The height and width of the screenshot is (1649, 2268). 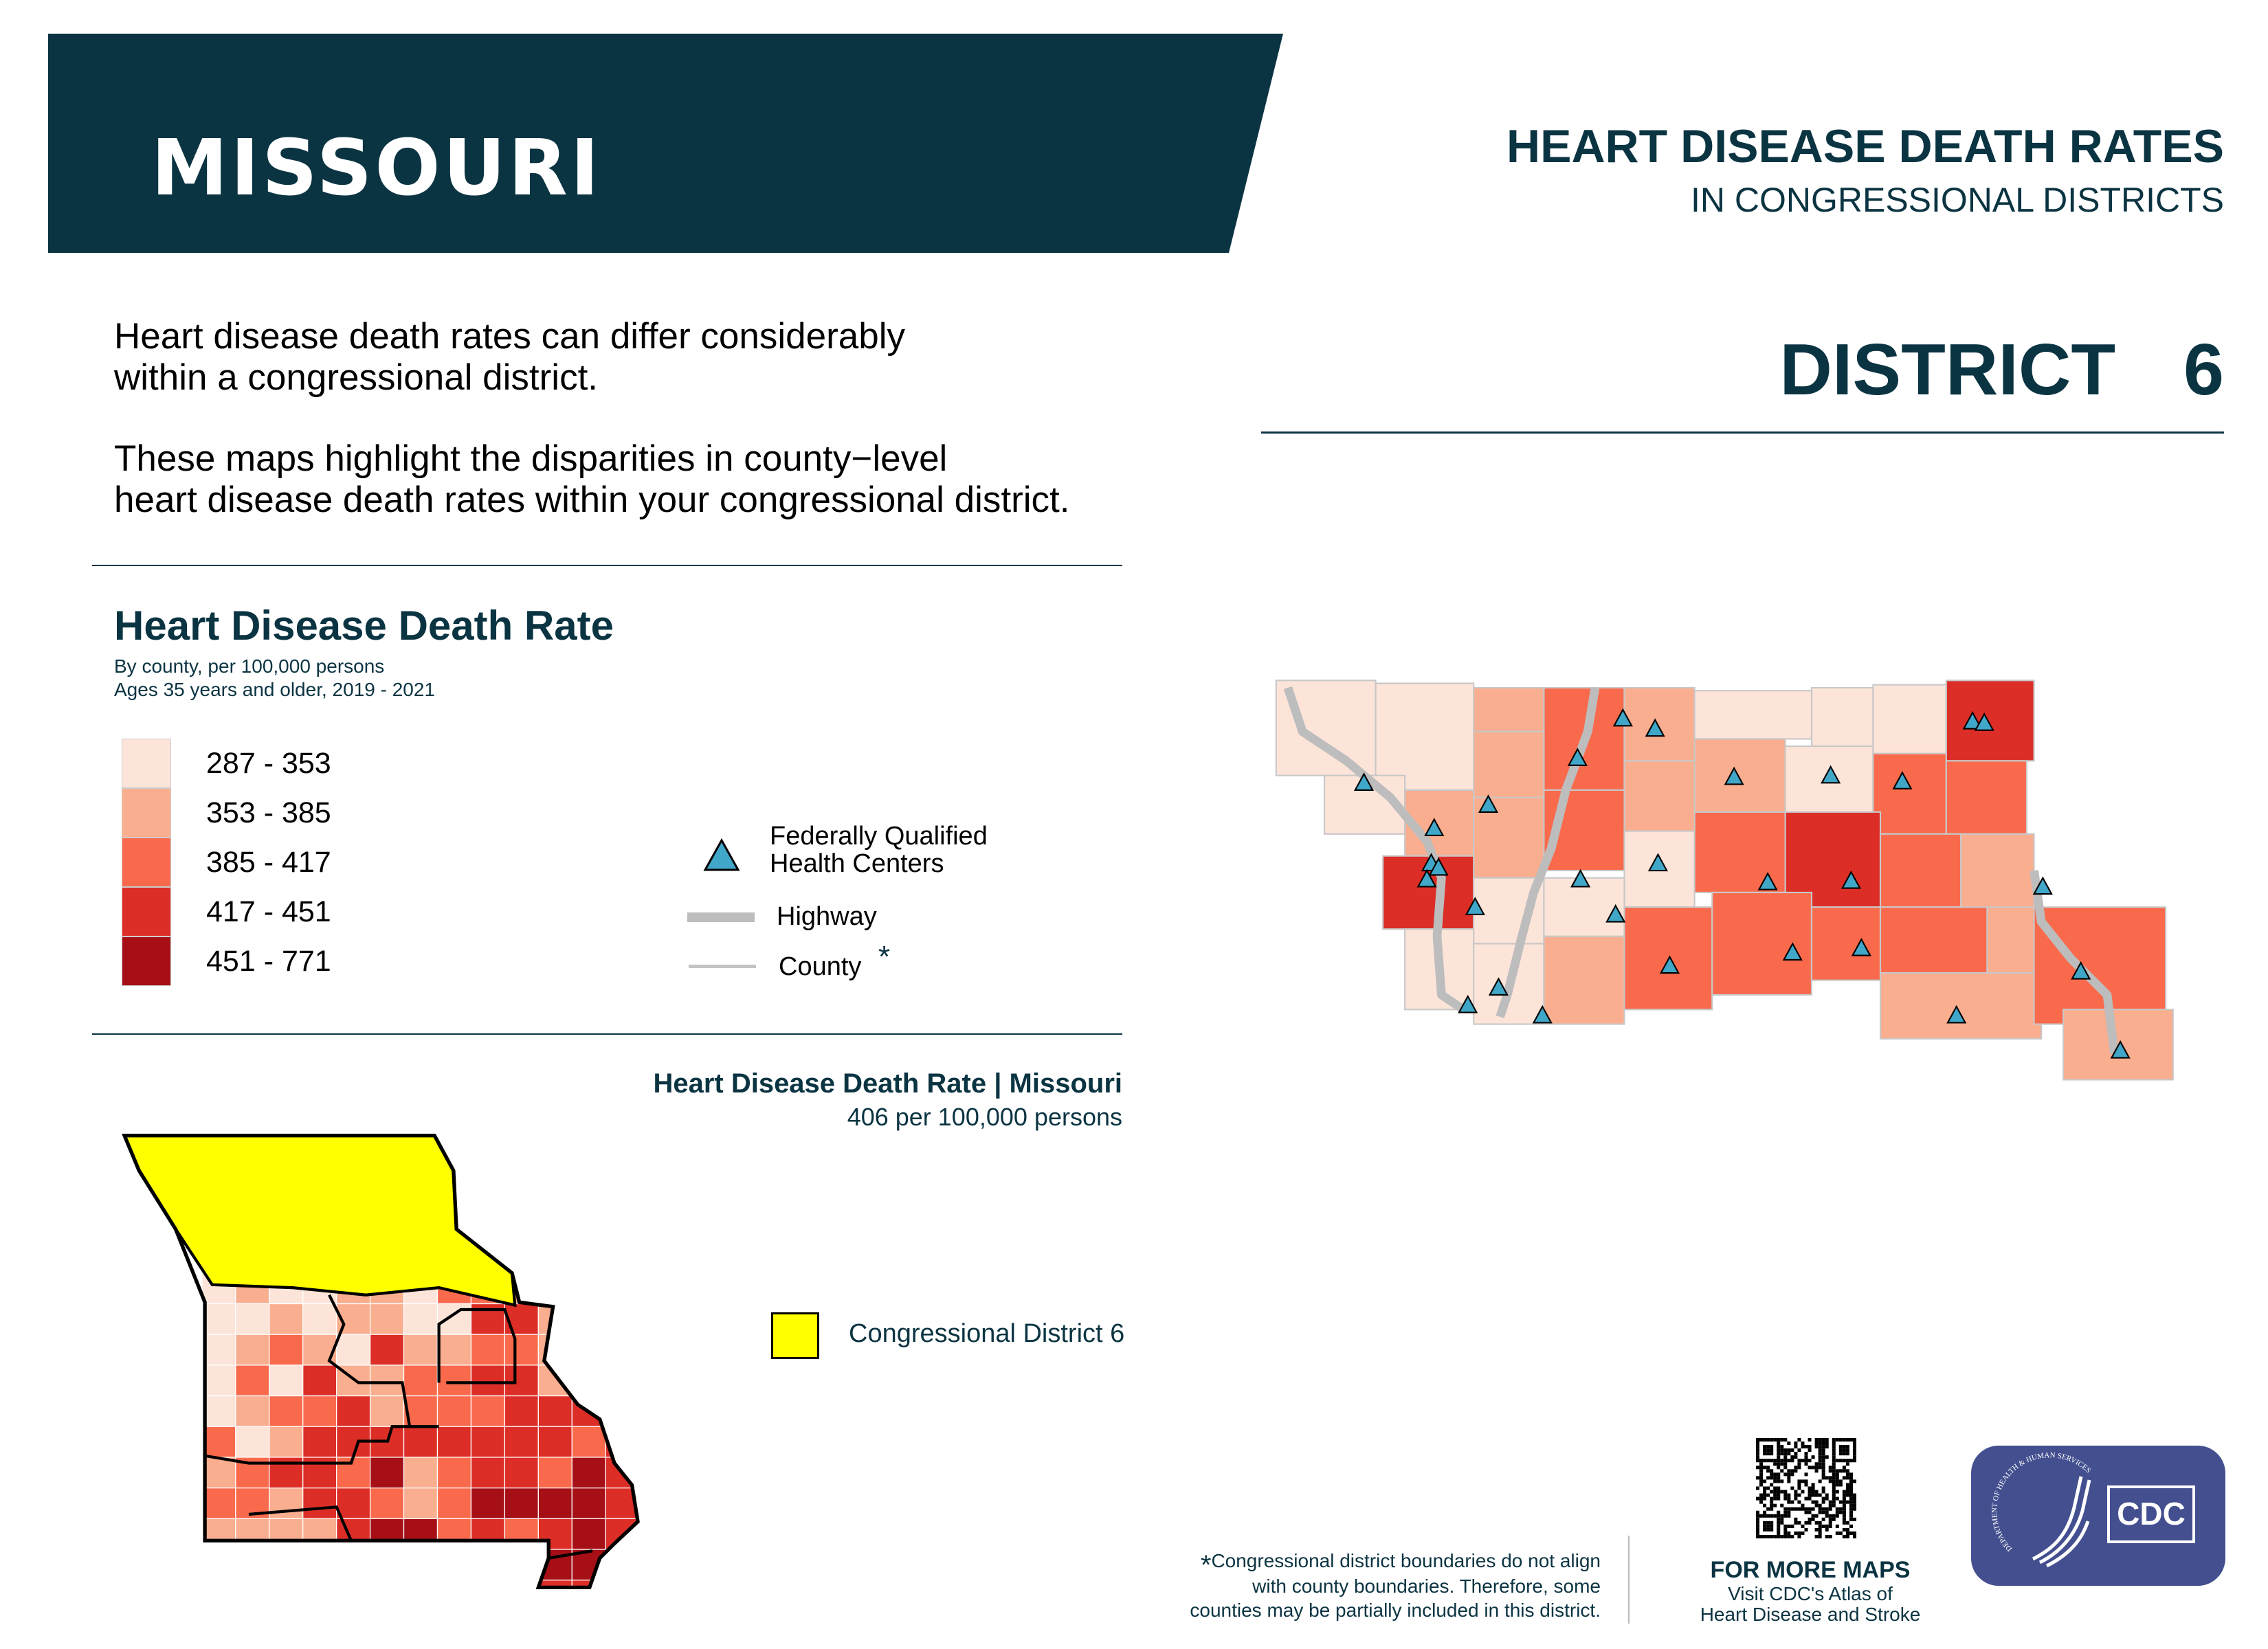 What do you see at coordinates (268, 863) in the screenshot?
I see `legend-label: 385 - 417` at bounding box center [268, 863].